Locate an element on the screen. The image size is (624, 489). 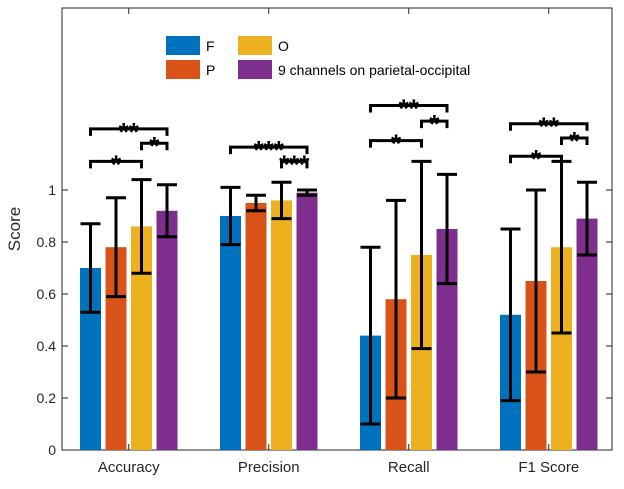
legend-label: O is located at coordinates (283, 46).